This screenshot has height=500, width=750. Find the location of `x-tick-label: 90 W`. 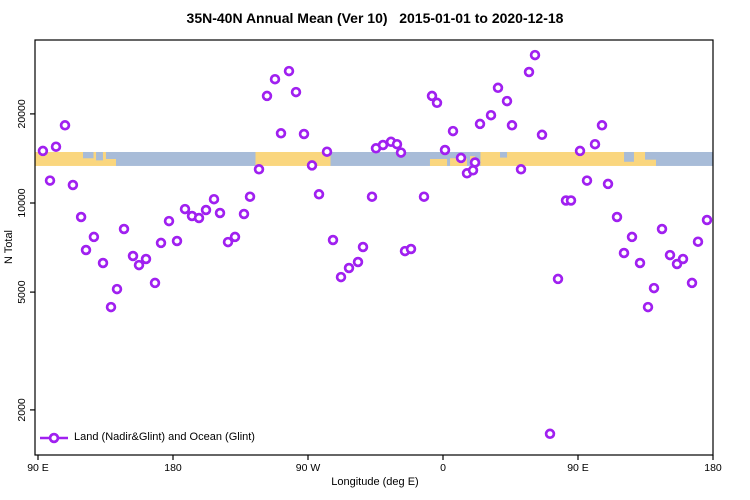

x-tick-label: 90 W is located at coordinates (308, 468).